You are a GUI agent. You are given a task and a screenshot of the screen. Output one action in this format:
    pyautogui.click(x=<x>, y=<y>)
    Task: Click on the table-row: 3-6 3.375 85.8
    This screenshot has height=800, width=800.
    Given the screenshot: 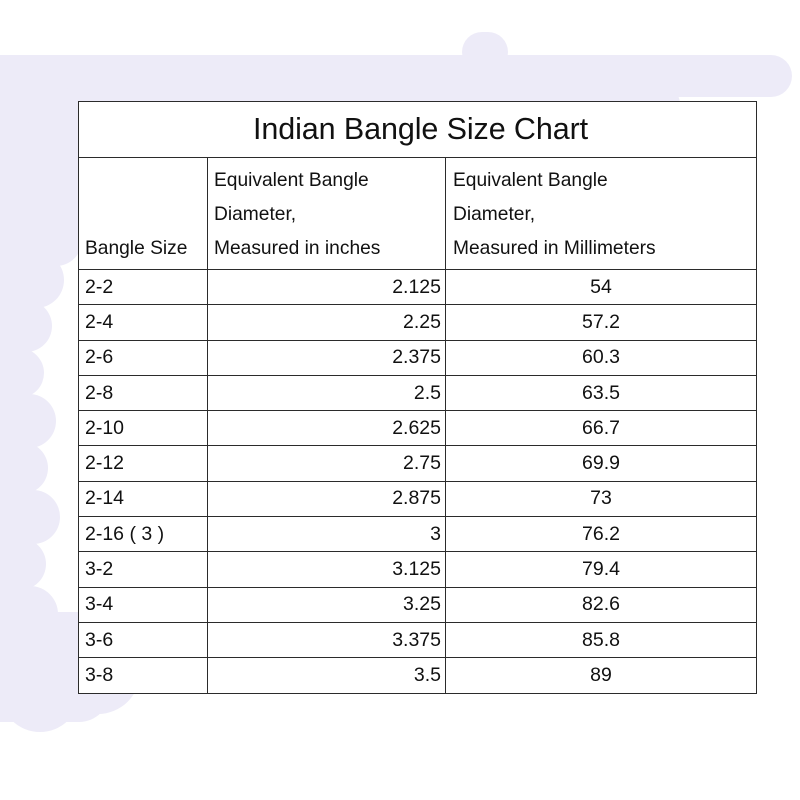 What is the action you would take?
    pyautogui.click(x=418, y=640)
    